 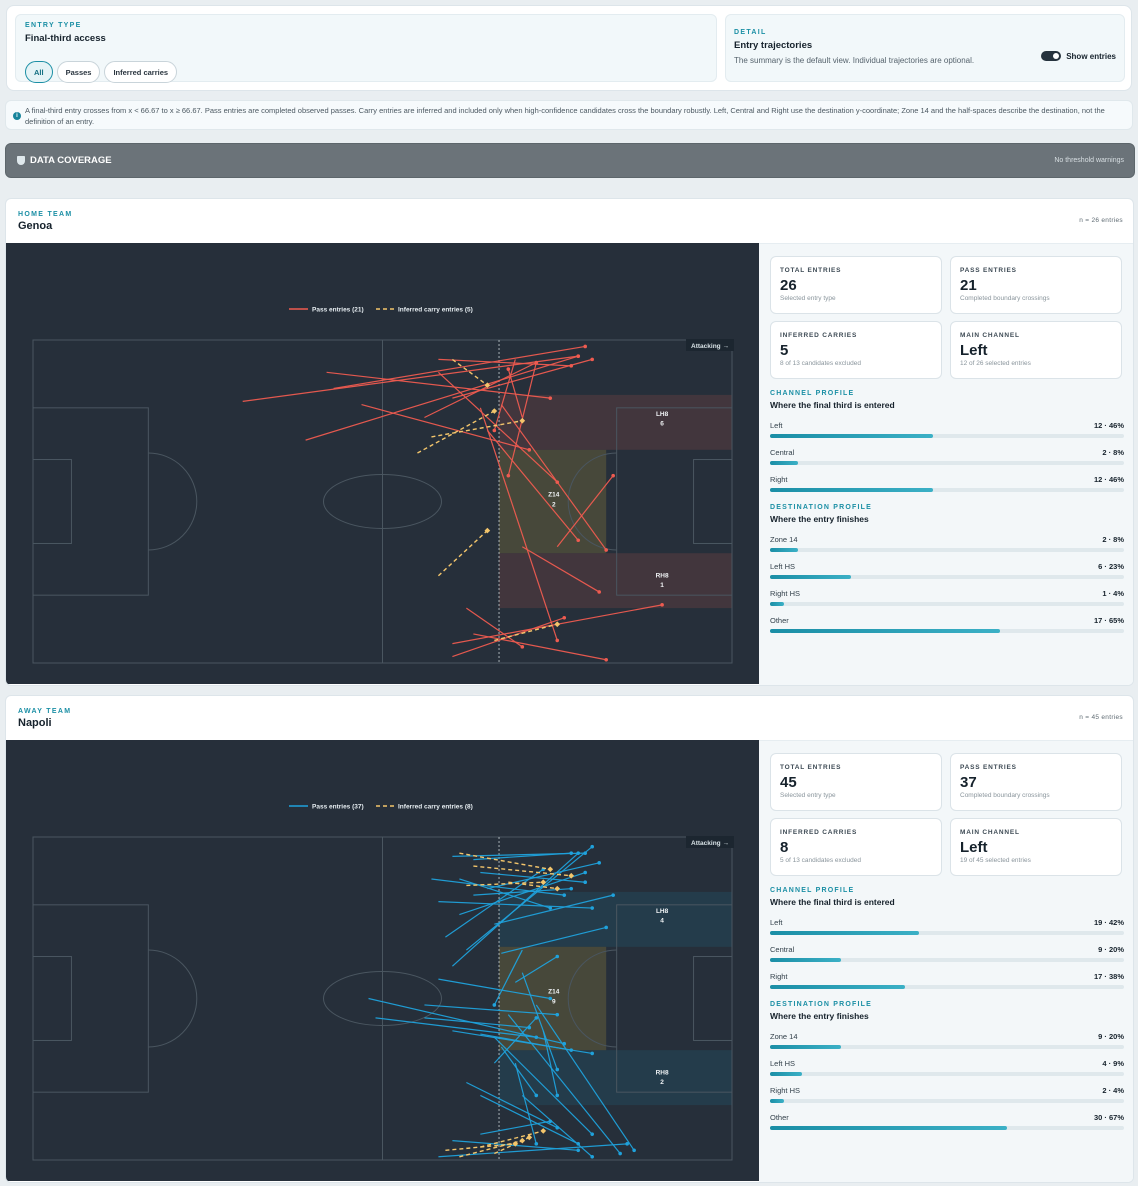 What do you see at coordinates (21, 160) in the screenshot?
I see `shield-icon` at bounding box center [21, 160].